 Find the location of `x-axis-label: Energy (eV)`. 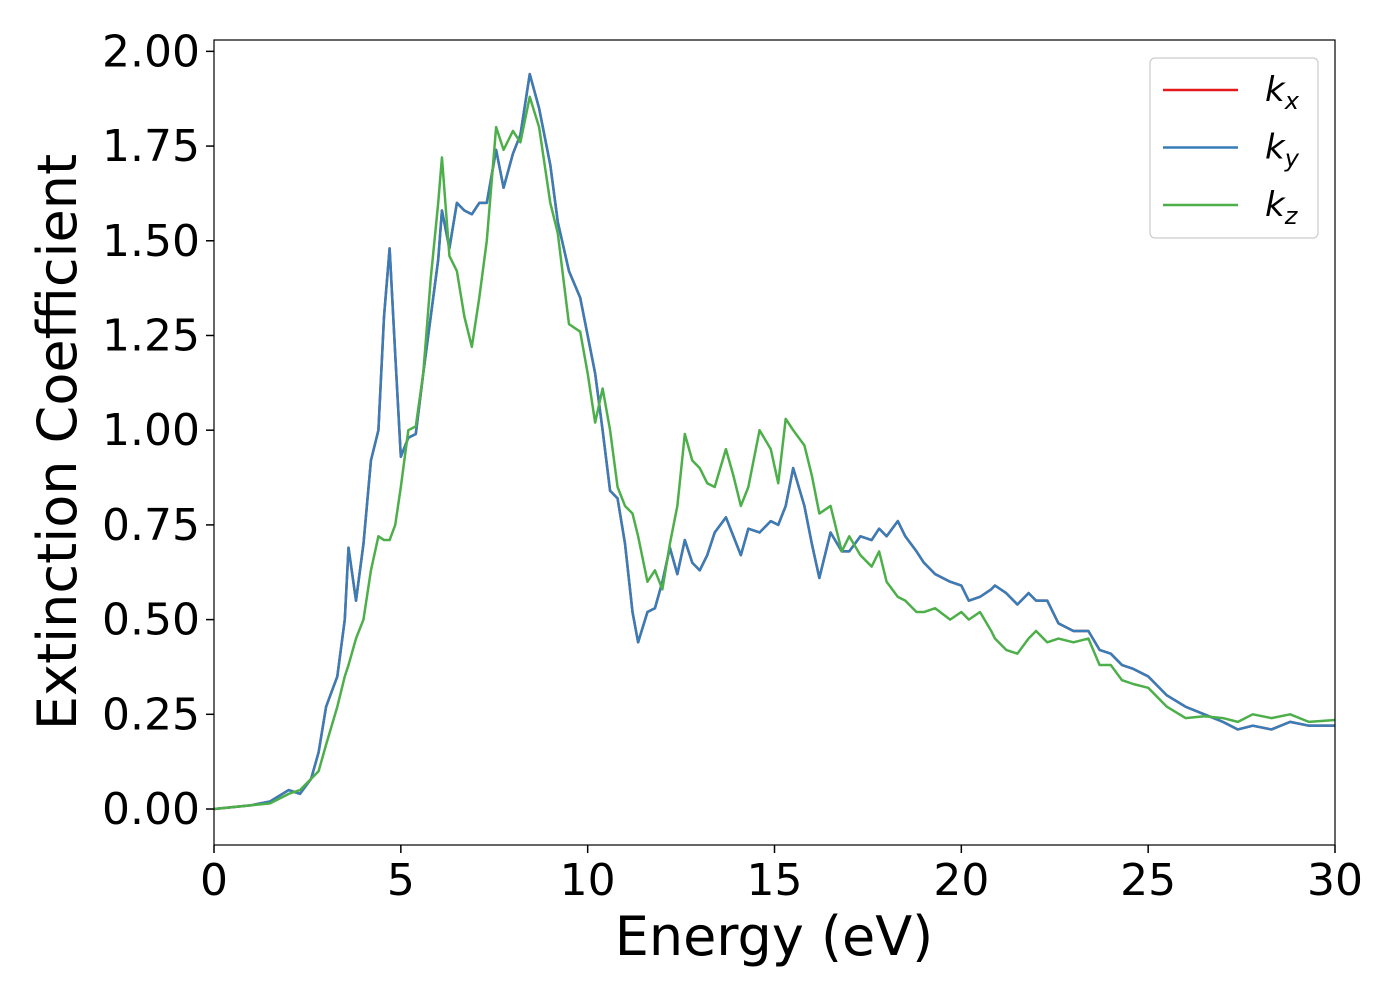

x-axis-label: Energy (eV) is located at coordinates (774, 936).